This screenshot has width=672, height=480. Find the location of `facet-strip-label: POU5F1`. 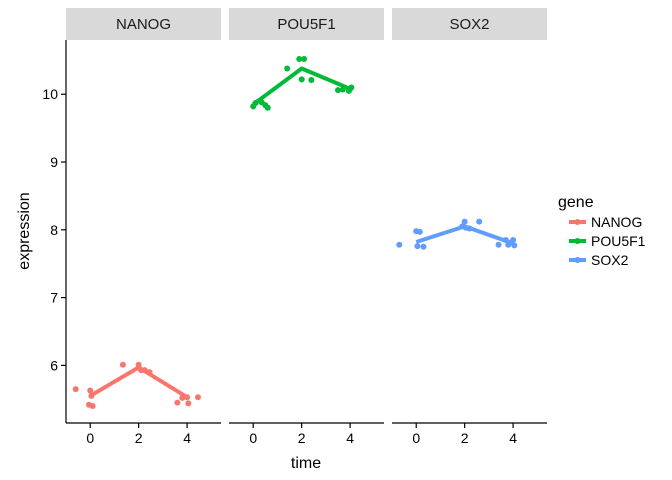

facet-strip-label: POU5F1 is located at coordinates (306, 24).